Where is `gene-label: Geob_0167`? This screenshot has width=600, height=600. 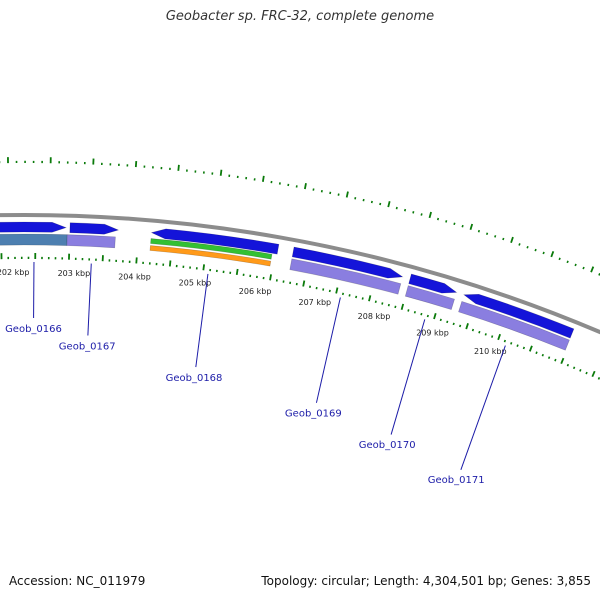 gene-label: Geob_0167 is located at coordinates (87, 346).